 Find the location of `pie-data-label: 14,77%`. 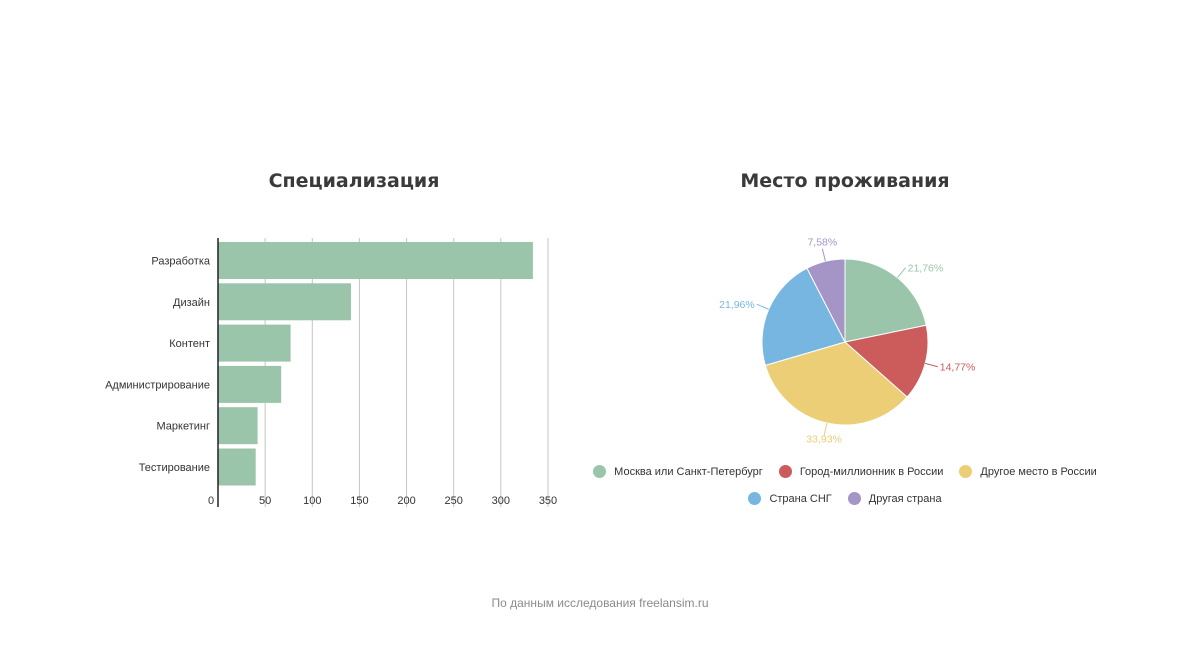

pie-data-label: 14,77% is located at coordinates (958, 368).